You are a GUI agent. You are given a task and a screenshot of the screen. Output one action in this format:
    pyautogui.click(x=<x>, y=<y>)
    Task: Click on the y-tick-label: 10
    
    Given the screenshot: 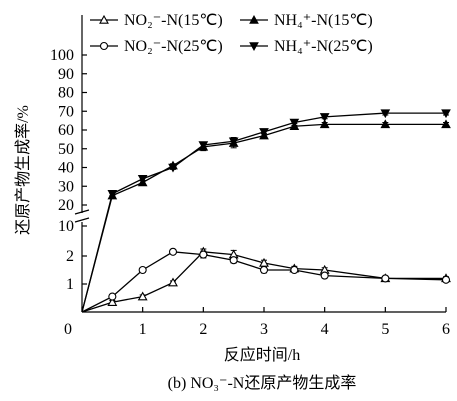 What is the action you would take?
    pyautogui.click(x=66, y=226)
    